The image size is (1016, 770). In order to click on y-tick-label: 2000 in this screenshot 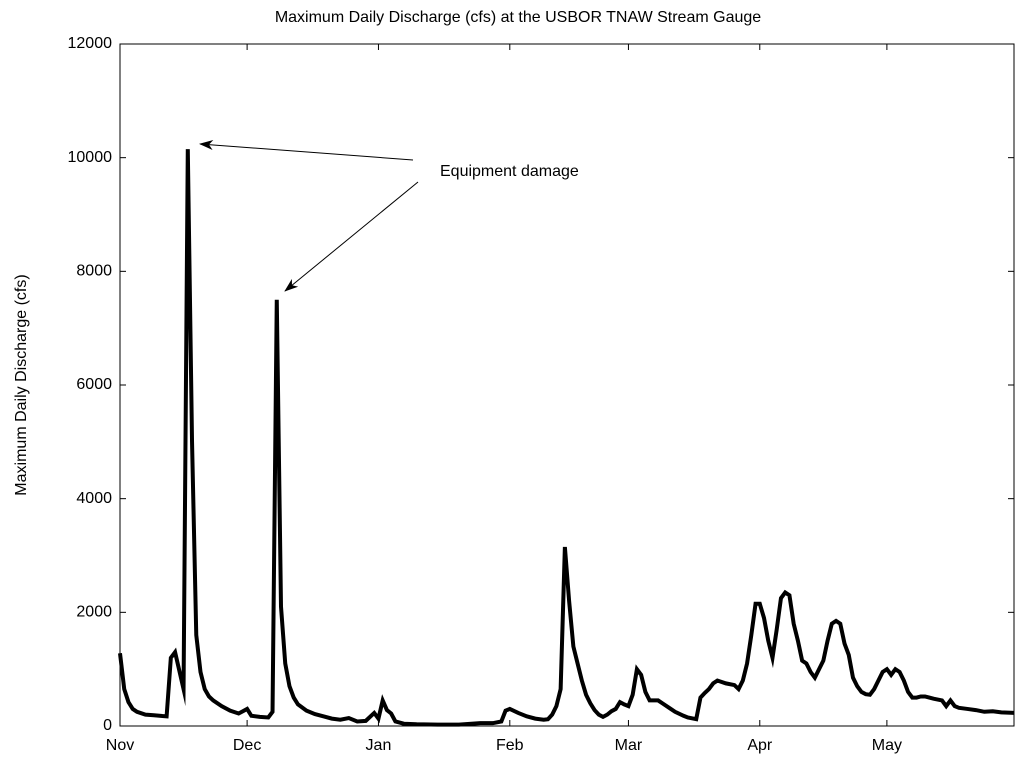, I will do `click(94, 612)`.